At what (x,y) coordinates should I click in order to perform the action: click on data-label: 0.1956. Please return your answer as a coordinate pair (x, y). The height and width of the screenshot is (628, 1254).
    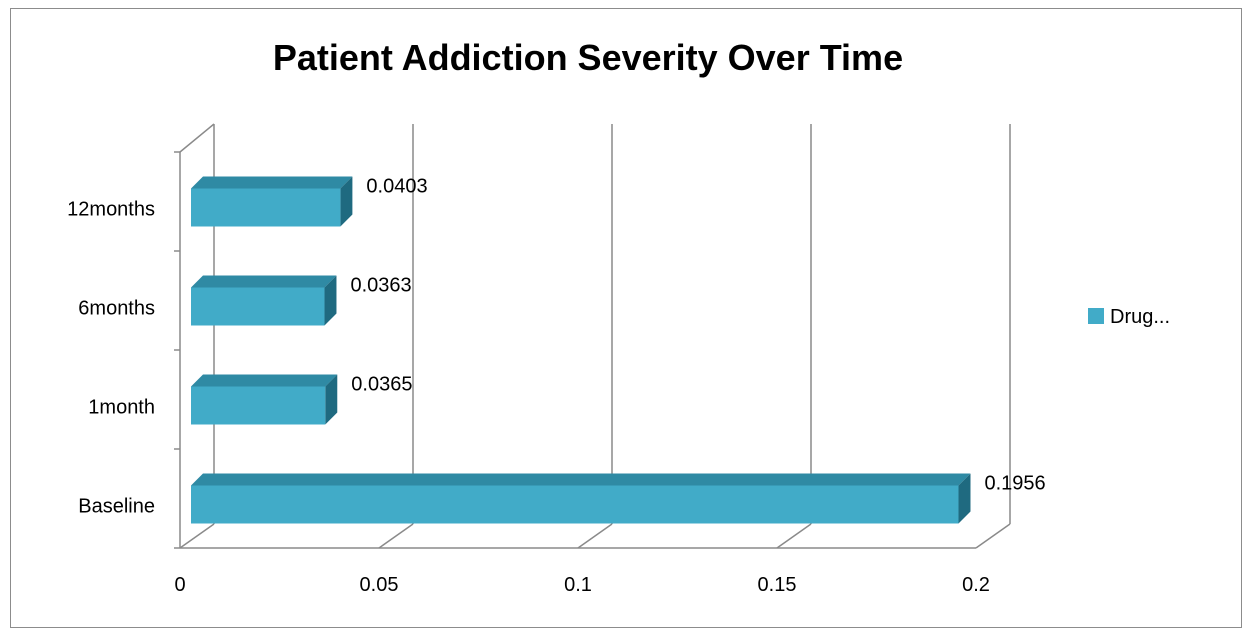
    Looking at the image, I should click on (1014, 484).